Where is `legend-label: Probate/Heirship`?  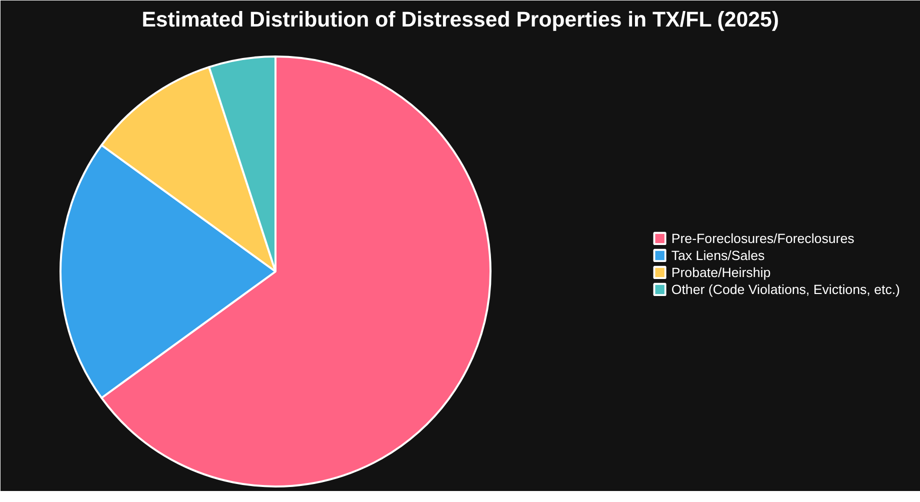 legend-label: Probate/Heirship is located at coordinates (721, 272).